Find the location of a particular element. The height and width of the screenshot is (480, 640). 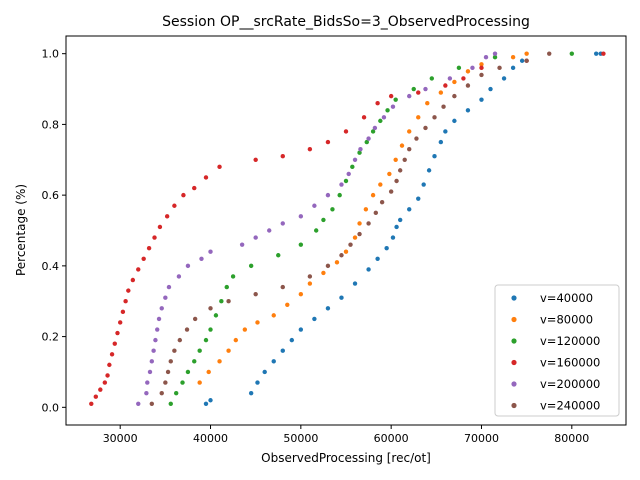

x-tick-label: 50000 is located at coordinates (300, 438).